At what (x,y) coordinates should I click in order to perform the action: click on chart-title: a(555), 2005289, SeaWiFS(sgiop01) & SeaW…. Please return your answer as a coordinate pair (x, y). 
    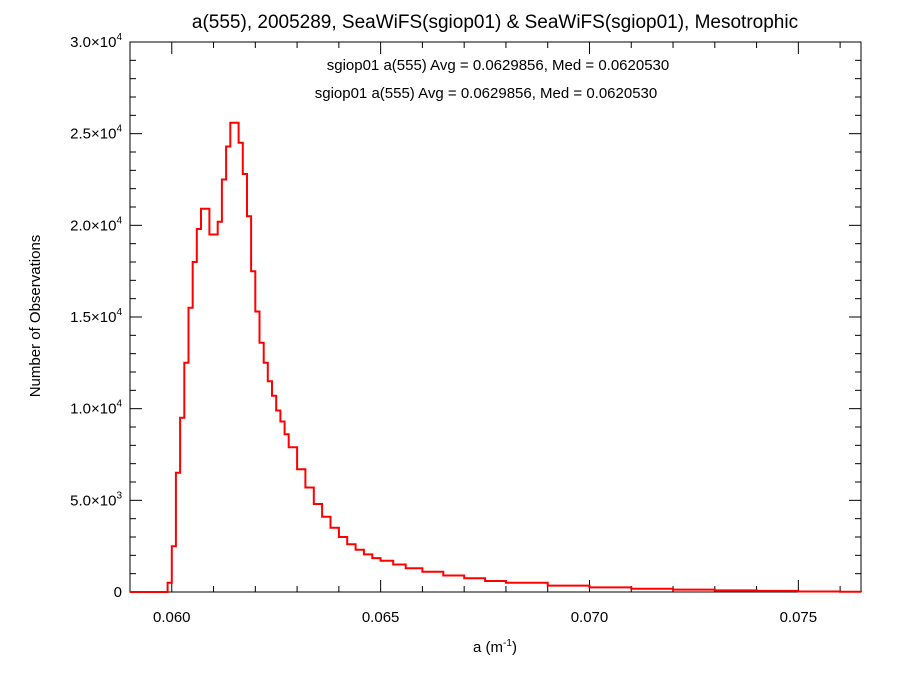
    Looking at the image, I should click on (495, 22).